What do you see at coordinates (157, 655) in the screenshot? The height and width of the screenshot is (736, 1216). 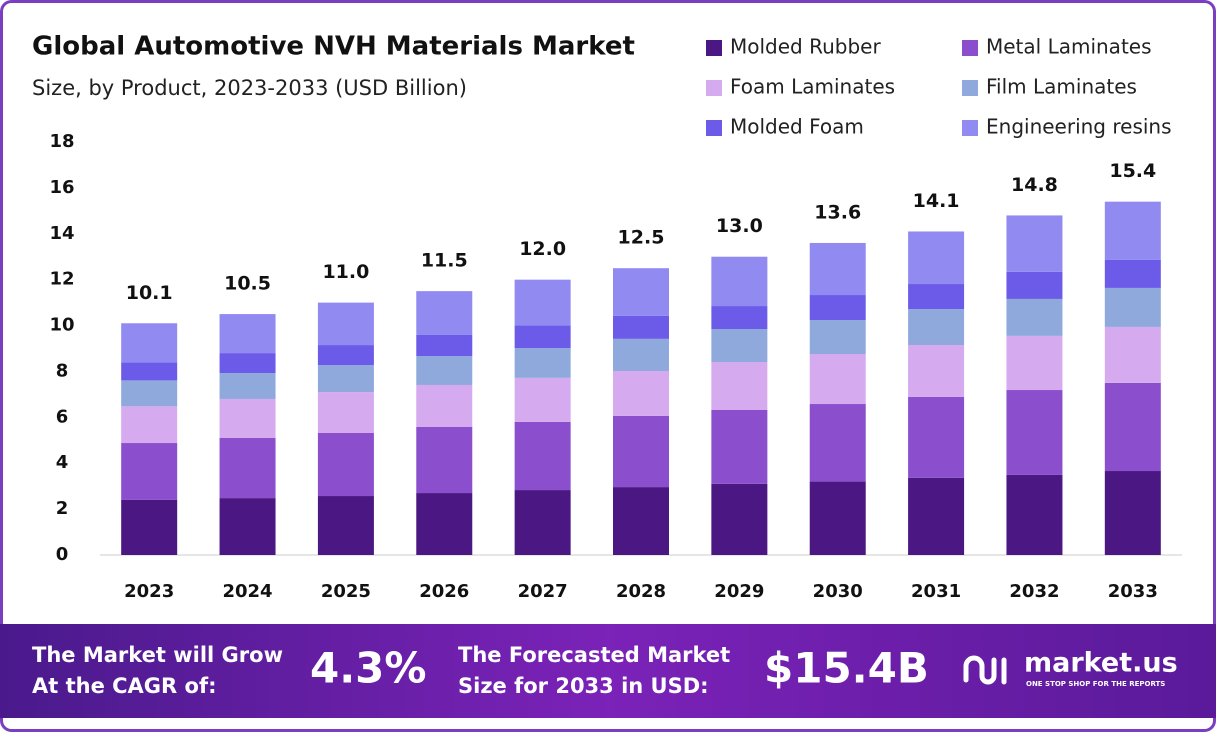 I see `cagr-text: The Market will Grow` at bounding box center [157, 655].